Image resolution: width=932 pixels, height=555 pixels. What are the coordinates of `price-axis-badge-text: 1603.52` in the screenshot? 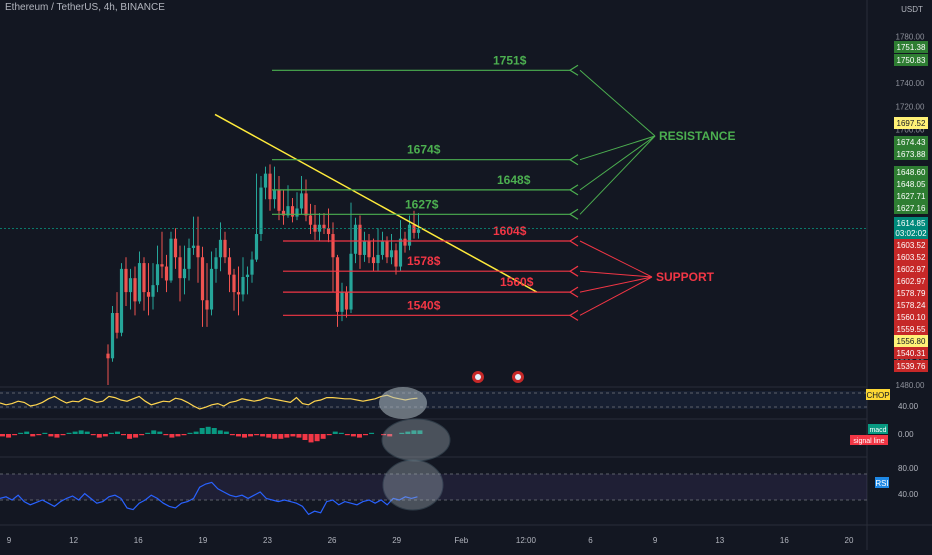 It's located at (911, 257).